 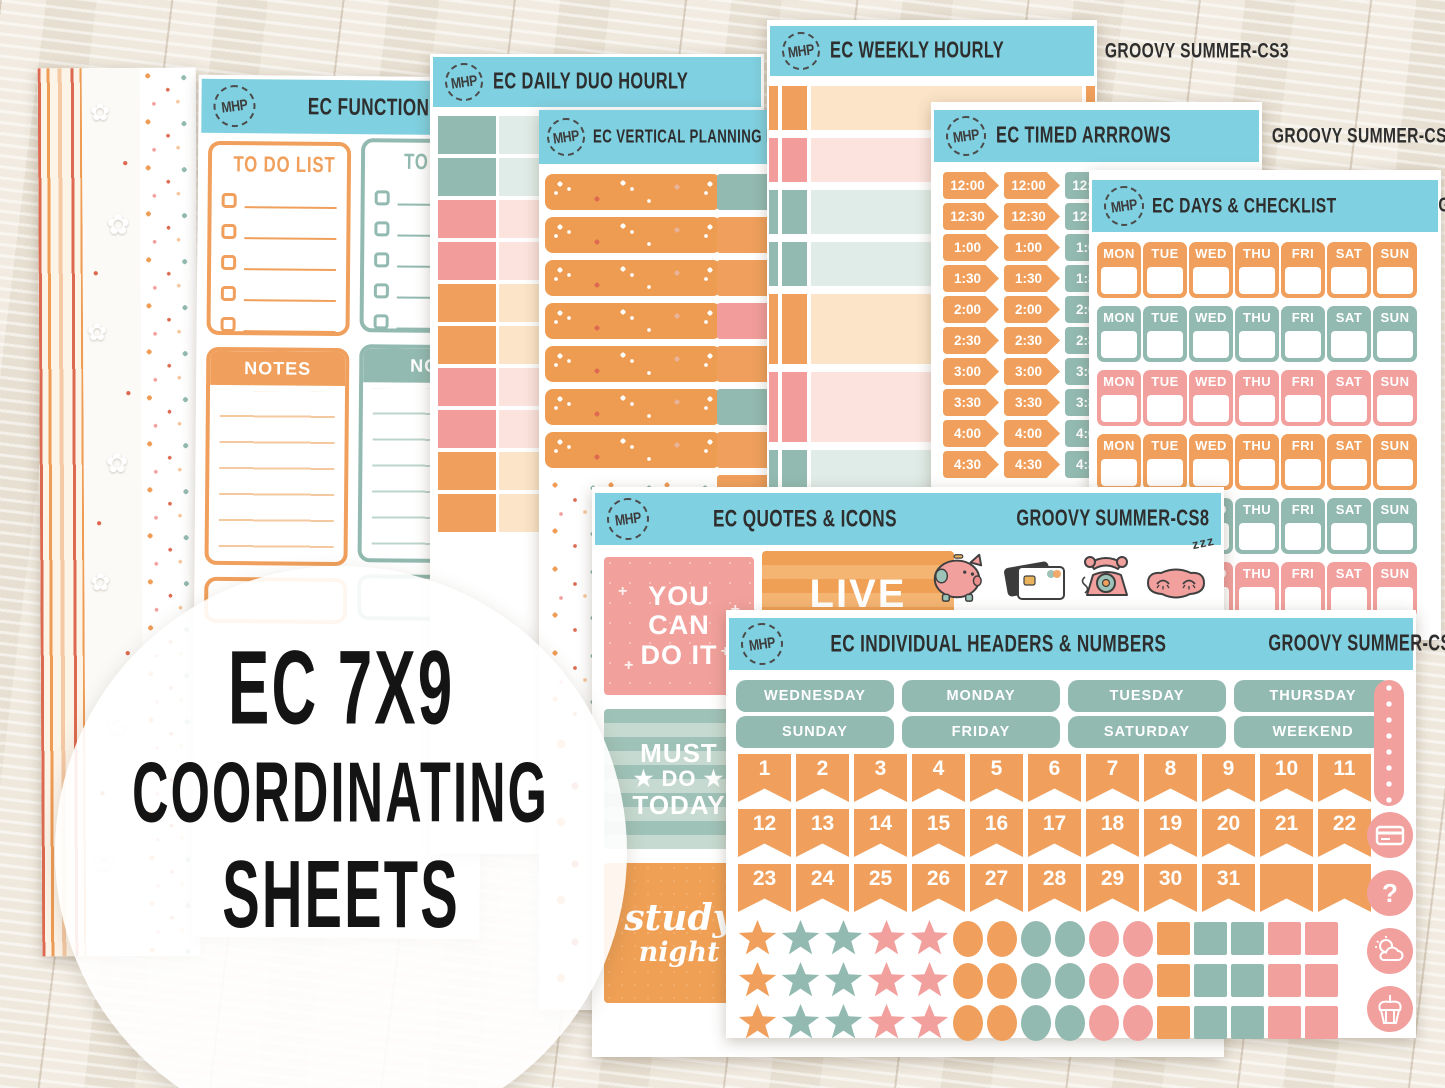 I want to click on sheet-header: MHP EC WEEKLY HOURLY GROOVY SUMMER-CS3, so click(x=1029, y=51).